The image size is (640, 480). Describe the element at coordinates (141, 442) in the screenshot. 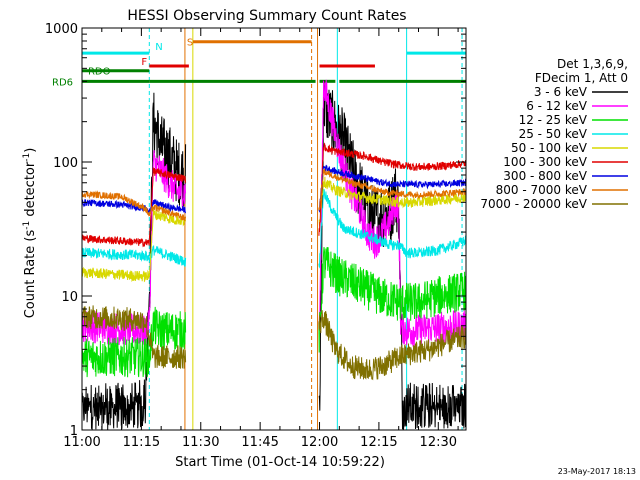

I see `x-tick-label: 11:15` at that location.